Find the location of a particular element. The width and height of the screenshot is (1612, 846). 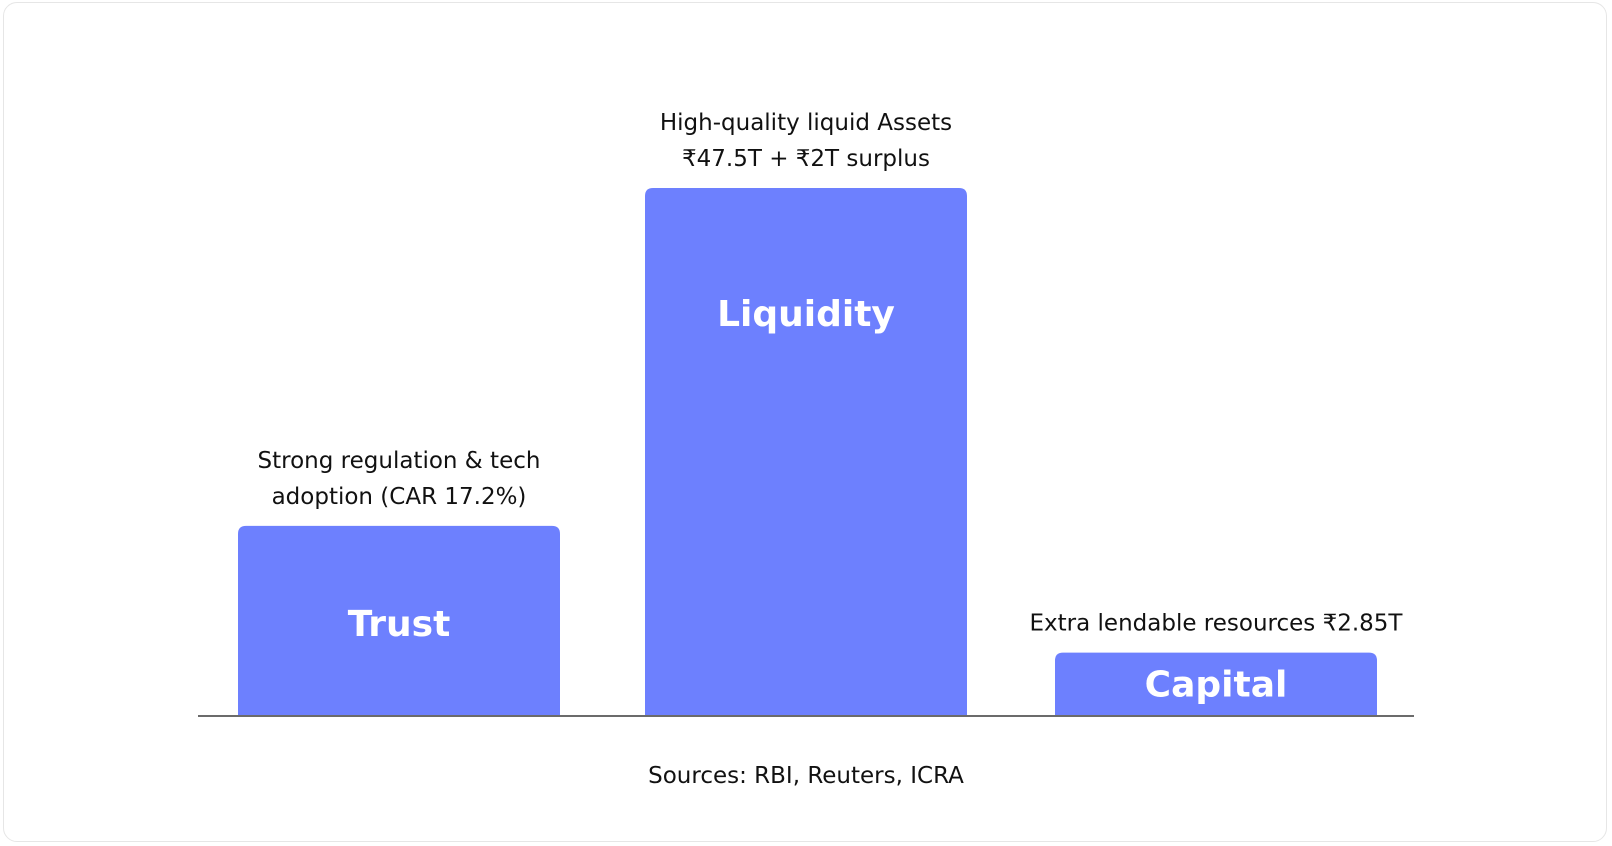

bar-label-capital: Capital is located at coordinates (1216, 685).